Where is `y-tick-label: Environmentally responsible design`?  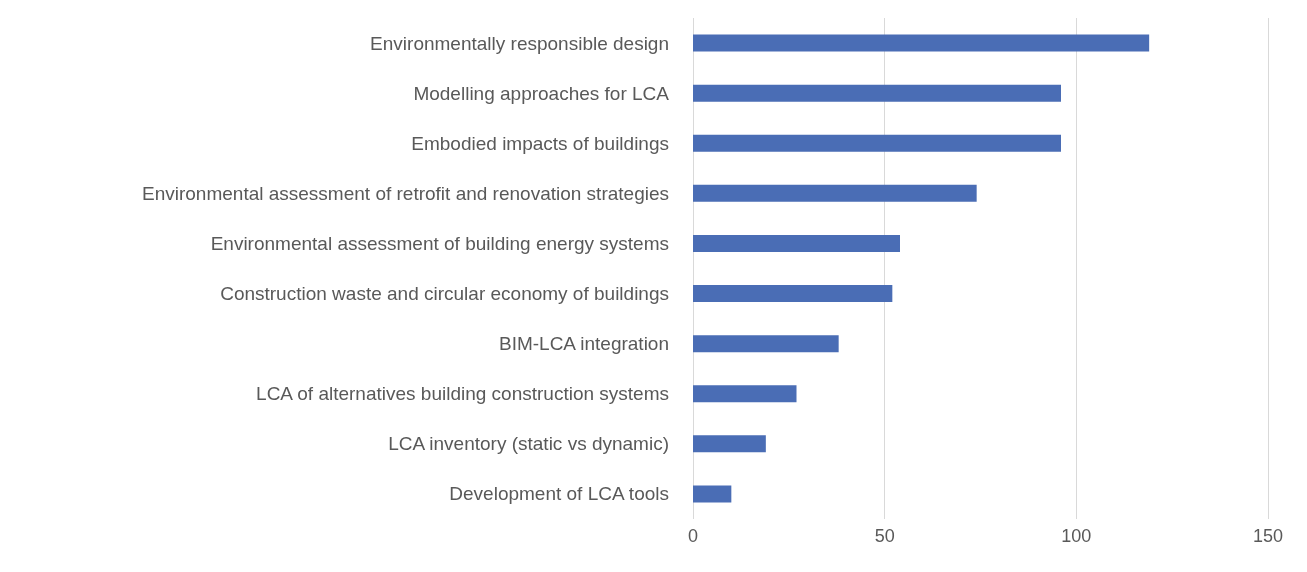 y-tick-label: Environmentally responsible design is located at coordinates (519, 43).